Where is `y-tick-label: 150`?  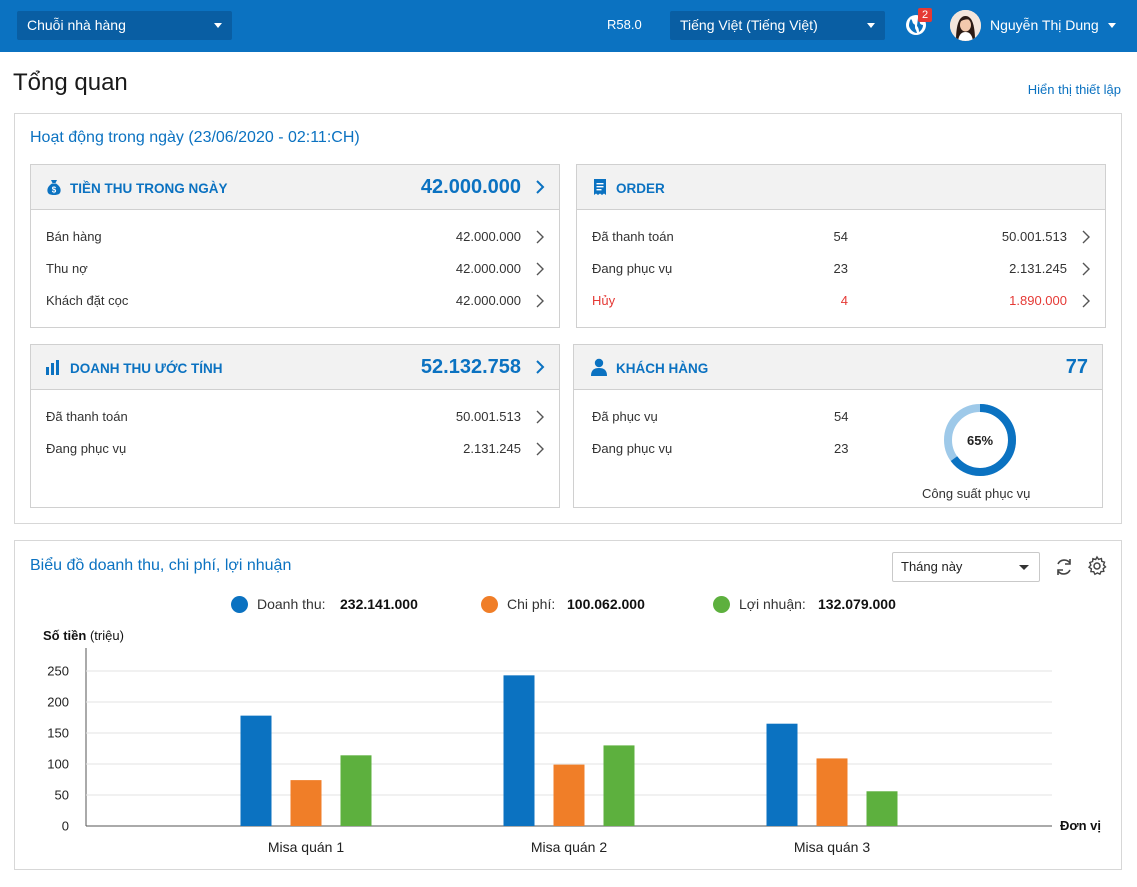
y-tick-label: 150 is located at coordinates (58, 733).